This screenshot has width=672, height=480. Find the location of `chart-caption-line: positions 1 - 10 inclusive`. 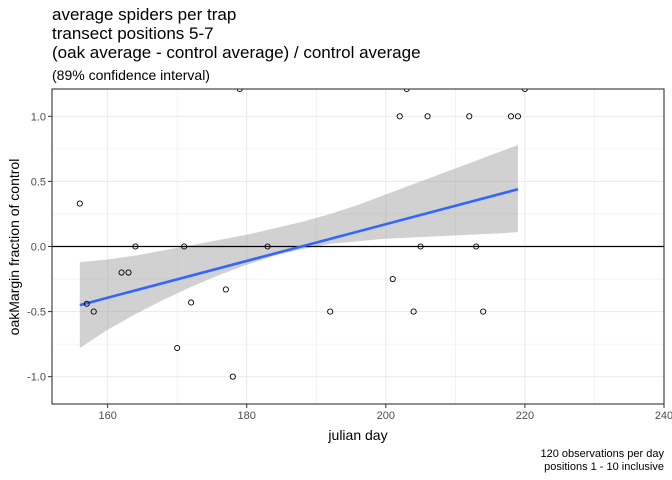

chart-caption-line: positions 1 - 10 inclusive is located at coordinates (604, 467).